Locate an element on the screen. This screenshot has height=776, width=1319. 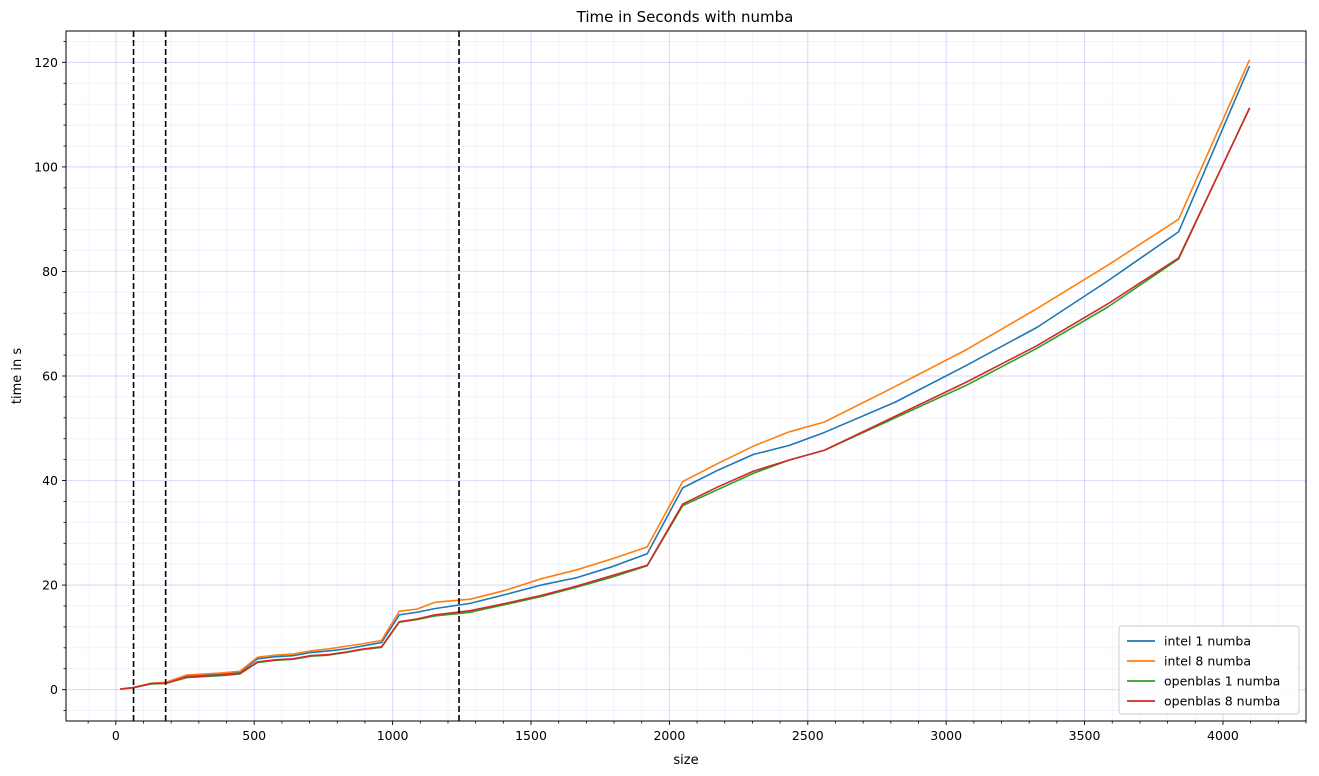
x-tick-label: 4000 is located at coordinates (1223, 735).